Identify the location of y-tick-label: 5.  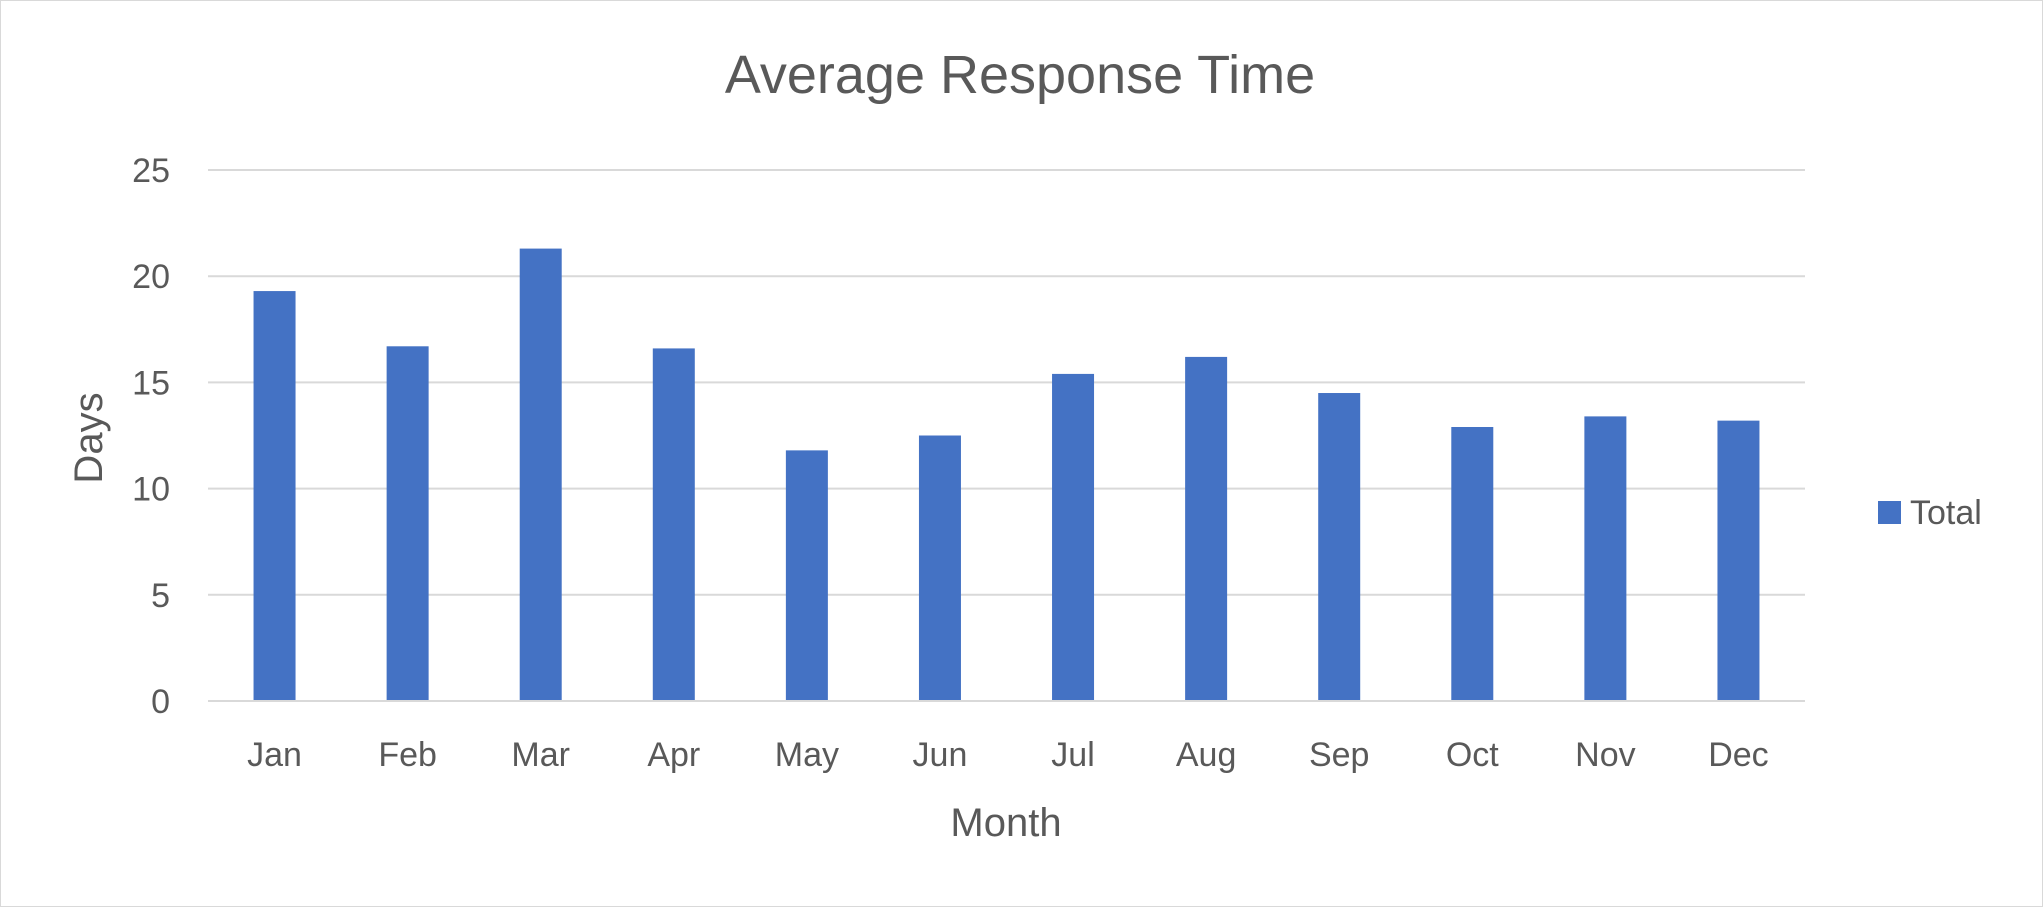
(160, 596).